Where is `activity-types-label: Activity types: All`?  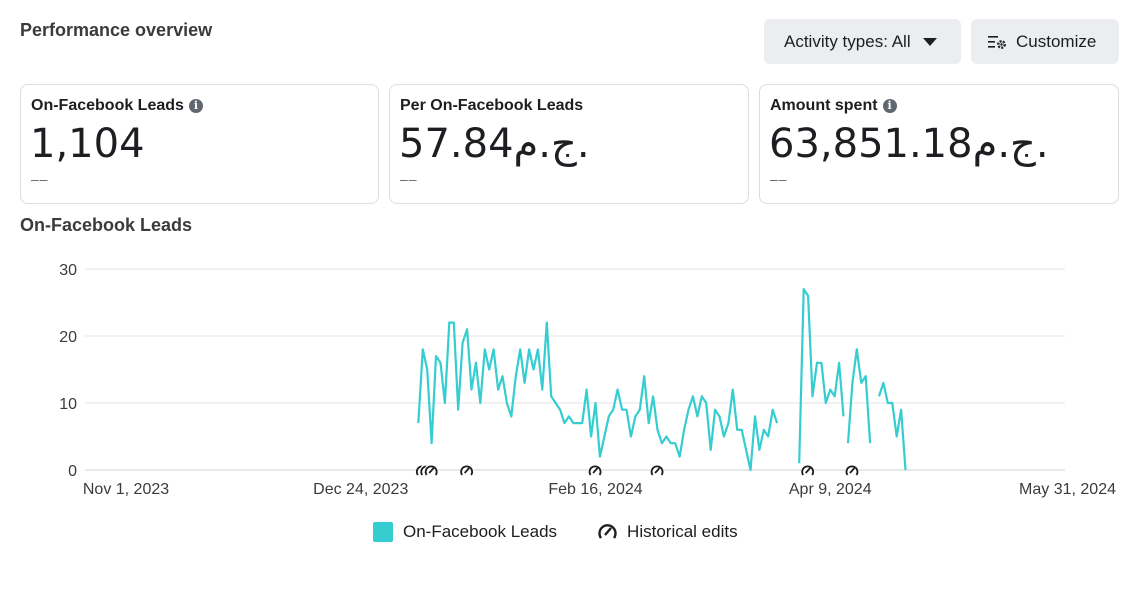
activity-types-label: Activity types: All is located at coordinates (847, 41).